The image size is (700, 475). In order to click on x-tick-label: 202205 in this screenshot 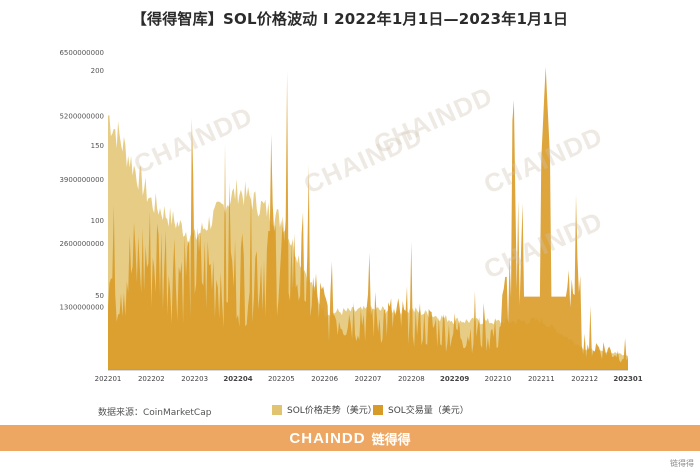, I will do `click(281, 379)`.